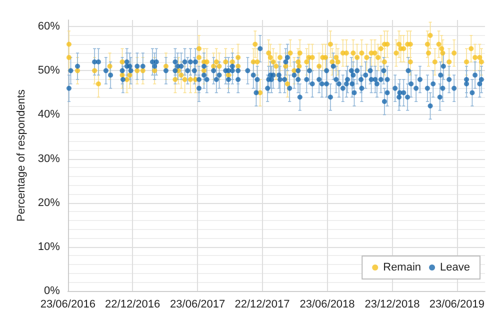  Describe the element at coordinates (392, 304) in the screenshot. I see `x-tick-label: 23/12/2018` at that location.